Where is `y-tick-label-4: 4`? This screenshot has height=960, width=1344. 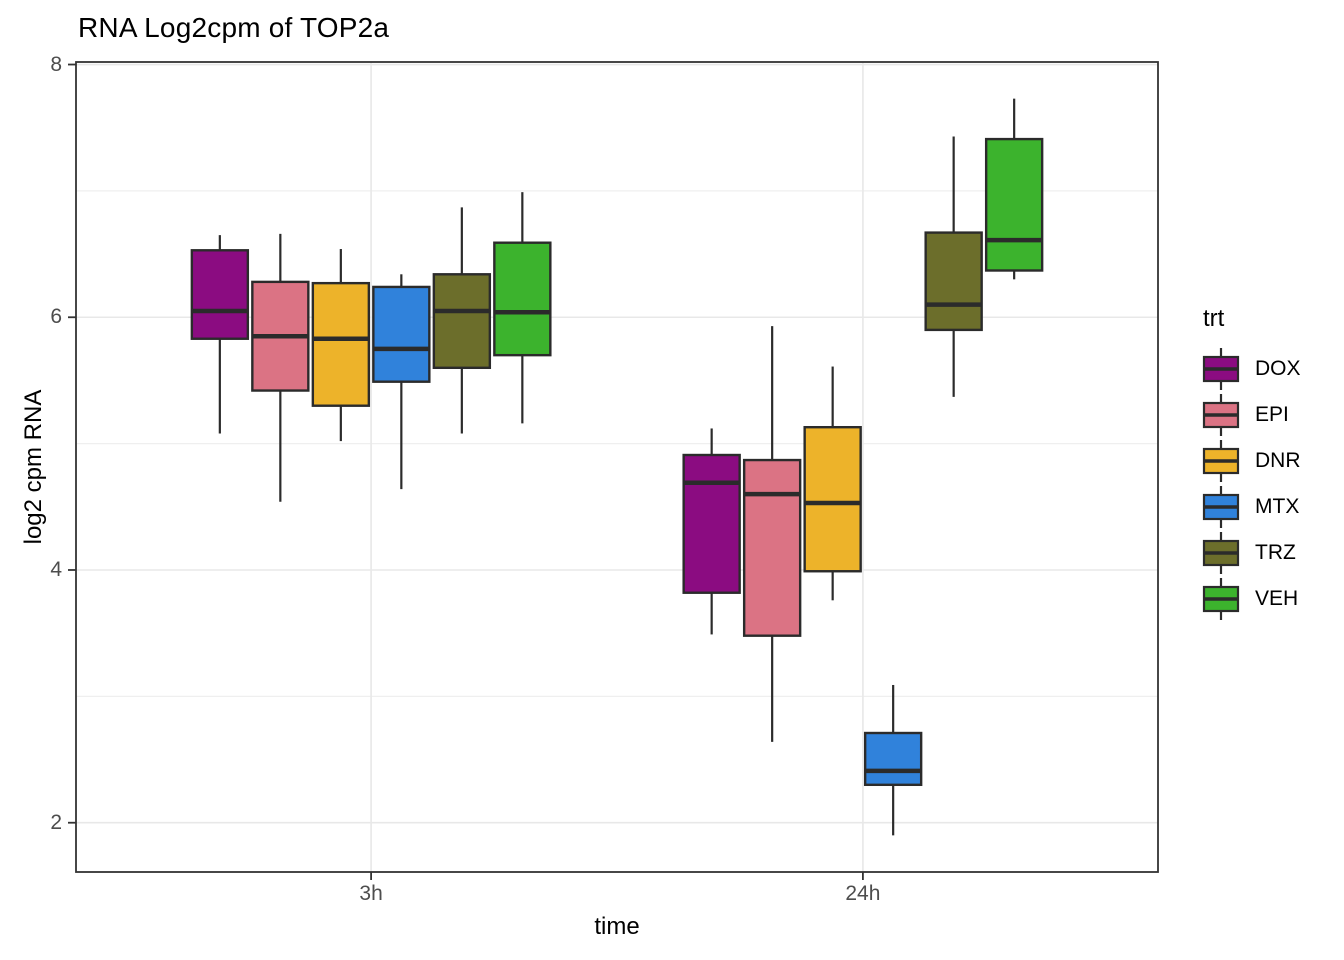 y-tick-label-4: 4 is located at coordinates (56, 569).